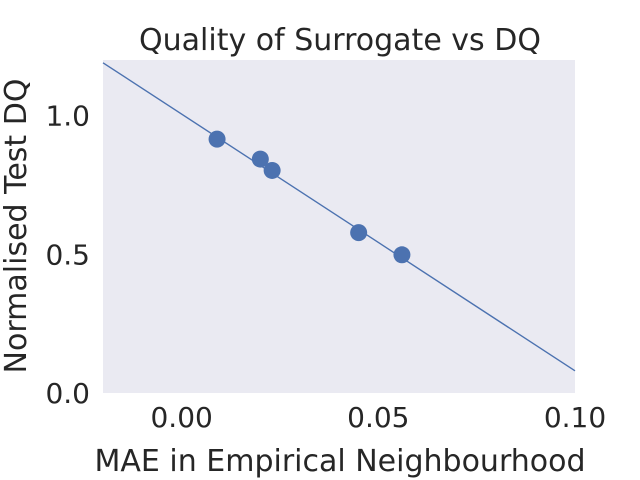 Image resolution: width=640 pixels, height=480 pixels. Describe the element at coordinates (67, 393) in the screenshot. I see `y-tick-label: 0.0` at that location.